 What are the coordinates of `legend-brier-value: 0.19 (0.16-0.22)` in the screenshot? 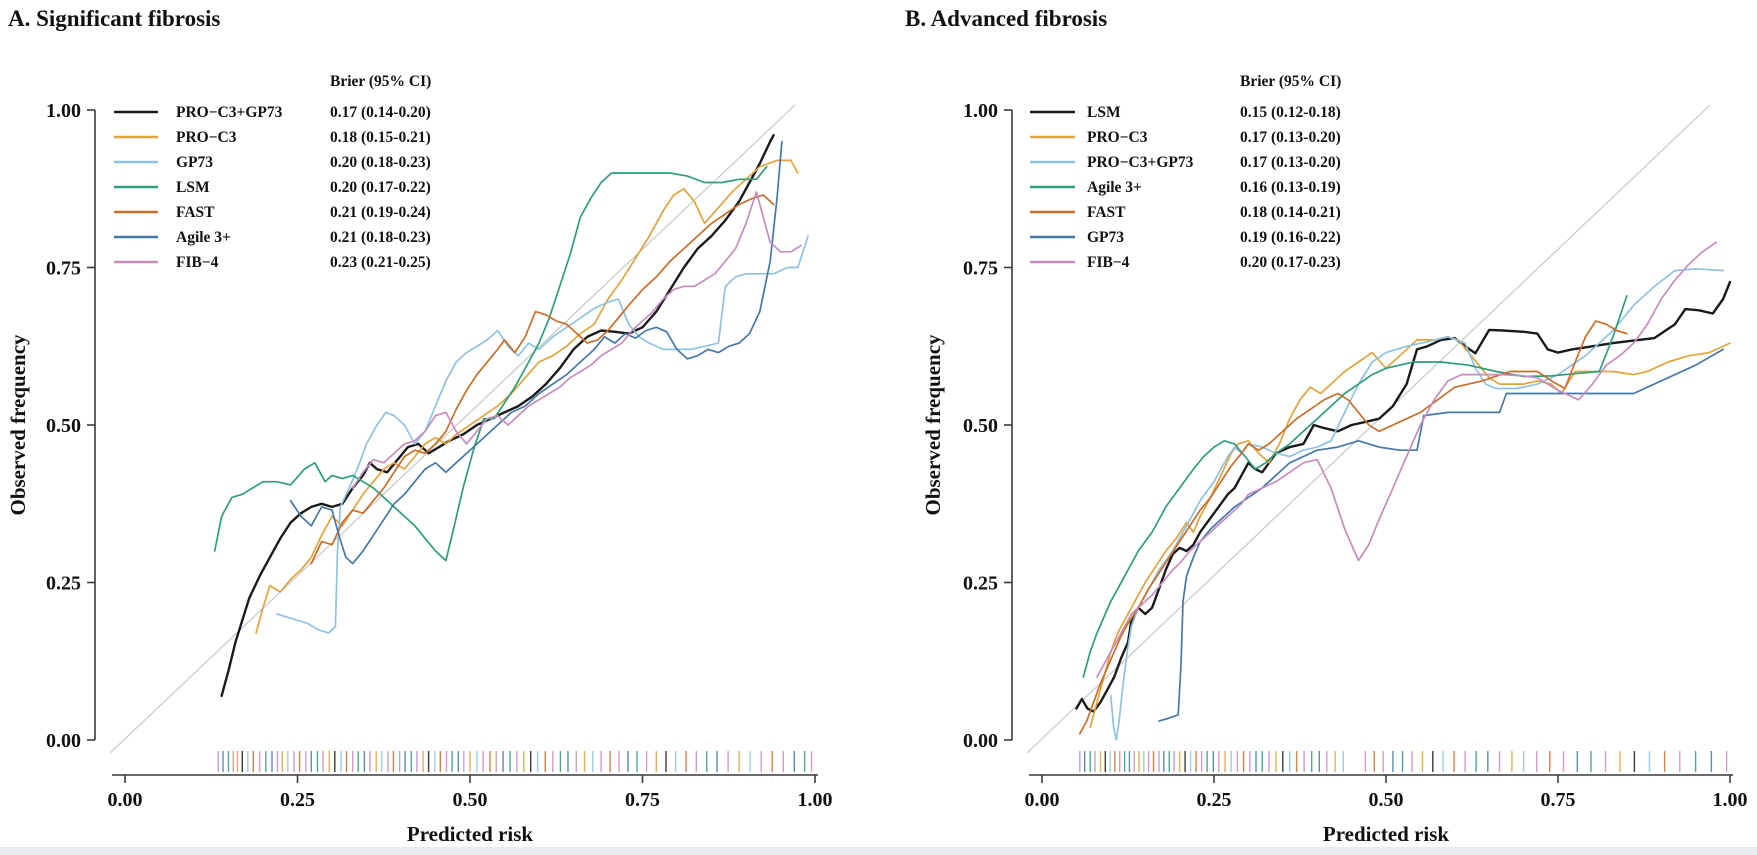 It's located at (1290, 237).